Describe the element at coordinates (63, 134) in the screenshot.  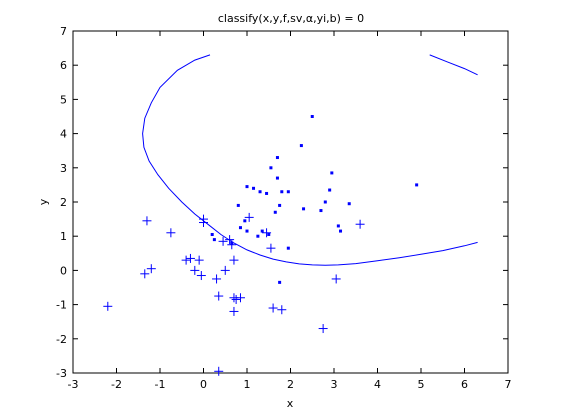
I see `y-tick-label: 4` at that location.